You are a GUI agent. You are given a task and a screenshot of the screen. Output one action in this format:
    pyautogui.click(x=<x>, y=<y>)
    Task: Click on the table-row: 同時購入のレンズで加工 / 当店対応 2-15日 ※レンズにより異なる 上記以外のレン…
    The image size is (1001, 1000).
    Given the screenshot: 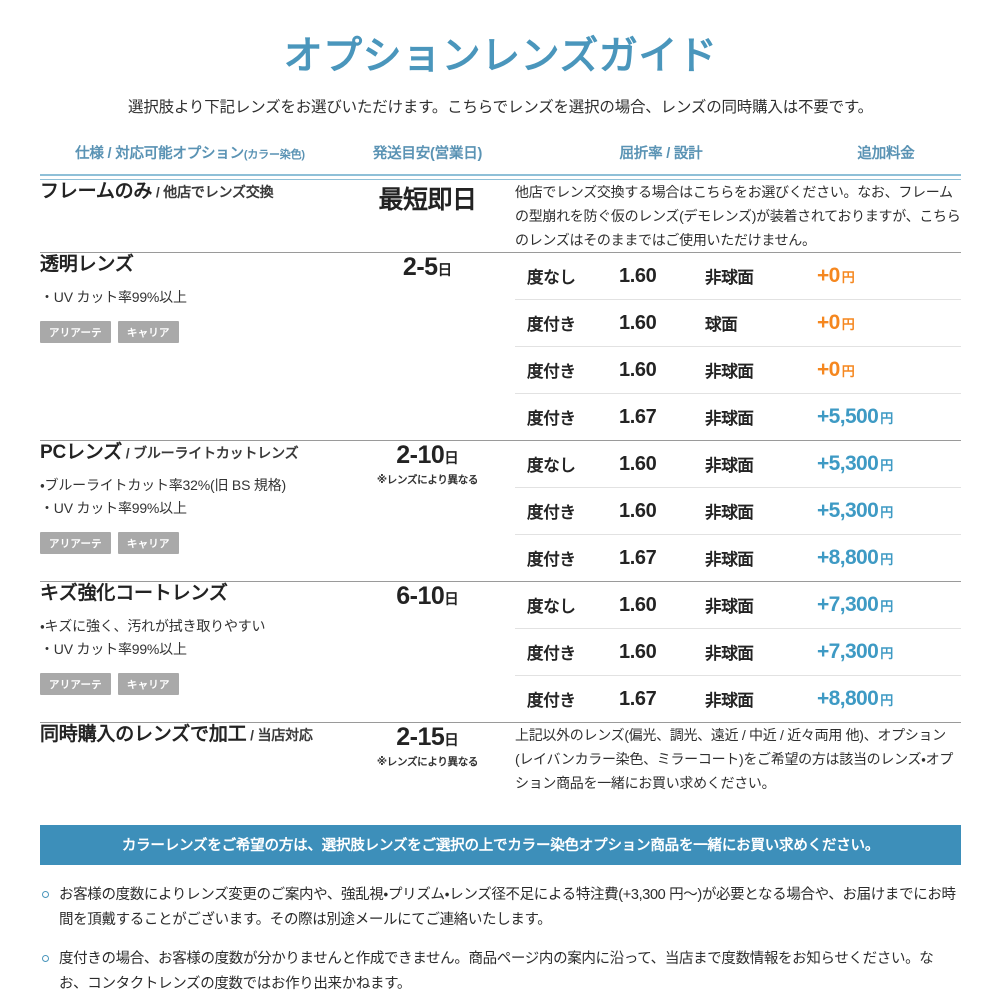 What is the action you would take?
    pyautogui.click(x=500, y=759)
    